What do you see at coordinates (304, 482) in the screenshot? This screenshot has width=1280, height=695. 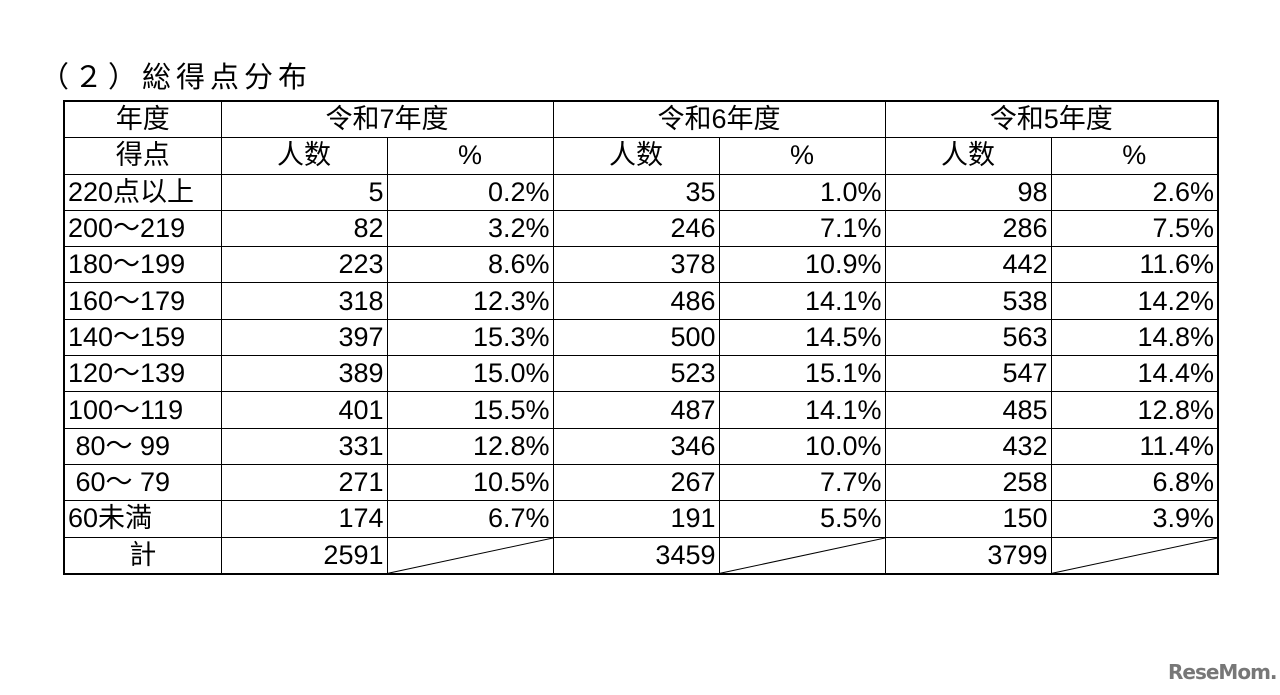 I see `count-cell: 271` at bounding box center [304, 482].